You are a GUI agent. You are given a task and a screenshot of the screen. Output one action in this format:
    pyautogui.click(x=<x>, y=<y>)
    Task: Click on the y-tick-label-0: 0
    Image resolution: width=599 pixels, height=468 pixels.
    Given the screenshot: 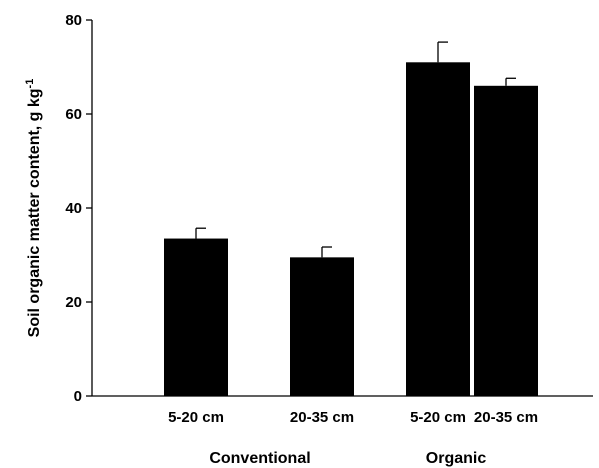 What is the action you would take?
    pyautogui.click(x=78, y=396)
    